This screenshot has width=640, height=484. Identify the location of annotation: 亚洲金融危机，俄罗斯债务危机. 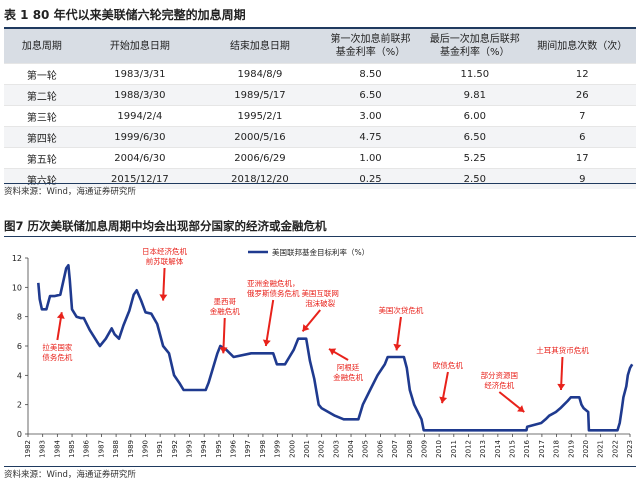
(273, 312).